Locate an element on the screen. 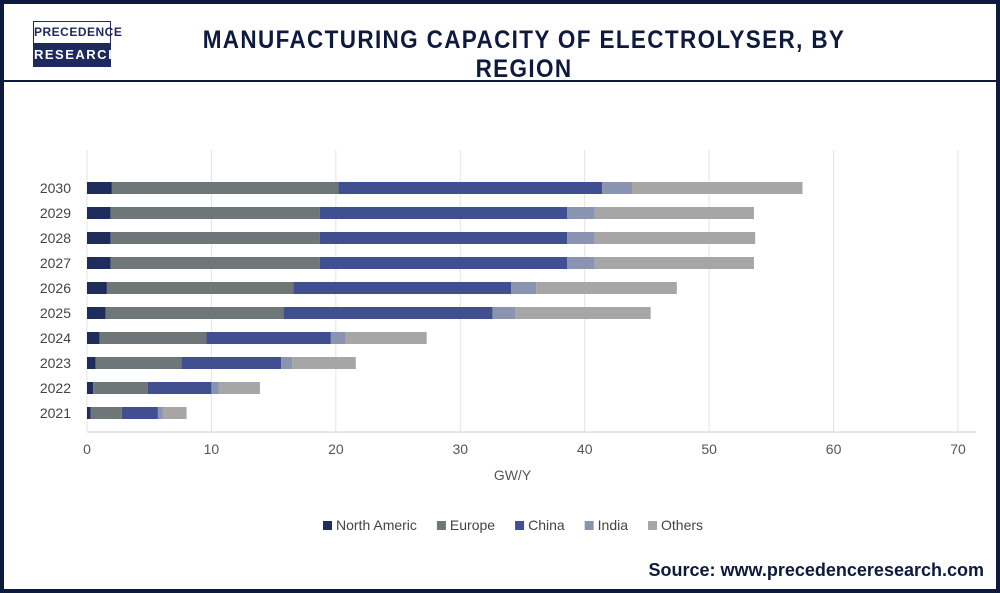 The width and height of the screenshot is (1000, 593). x-tick-label: 60 is located at coordinates (834, 449).